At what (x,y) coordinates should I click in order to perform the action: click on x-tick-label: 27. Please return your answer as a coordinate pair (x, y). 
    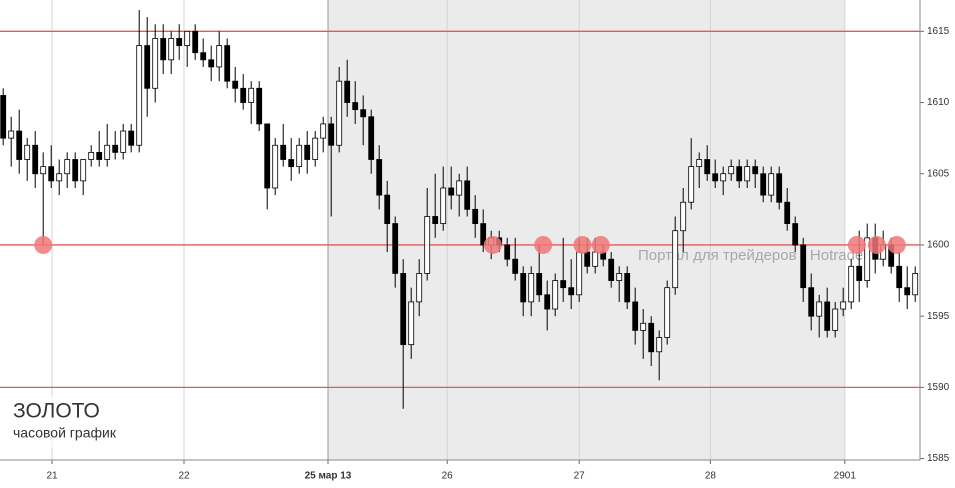
    Looking at the image, I should click on (580, 476).